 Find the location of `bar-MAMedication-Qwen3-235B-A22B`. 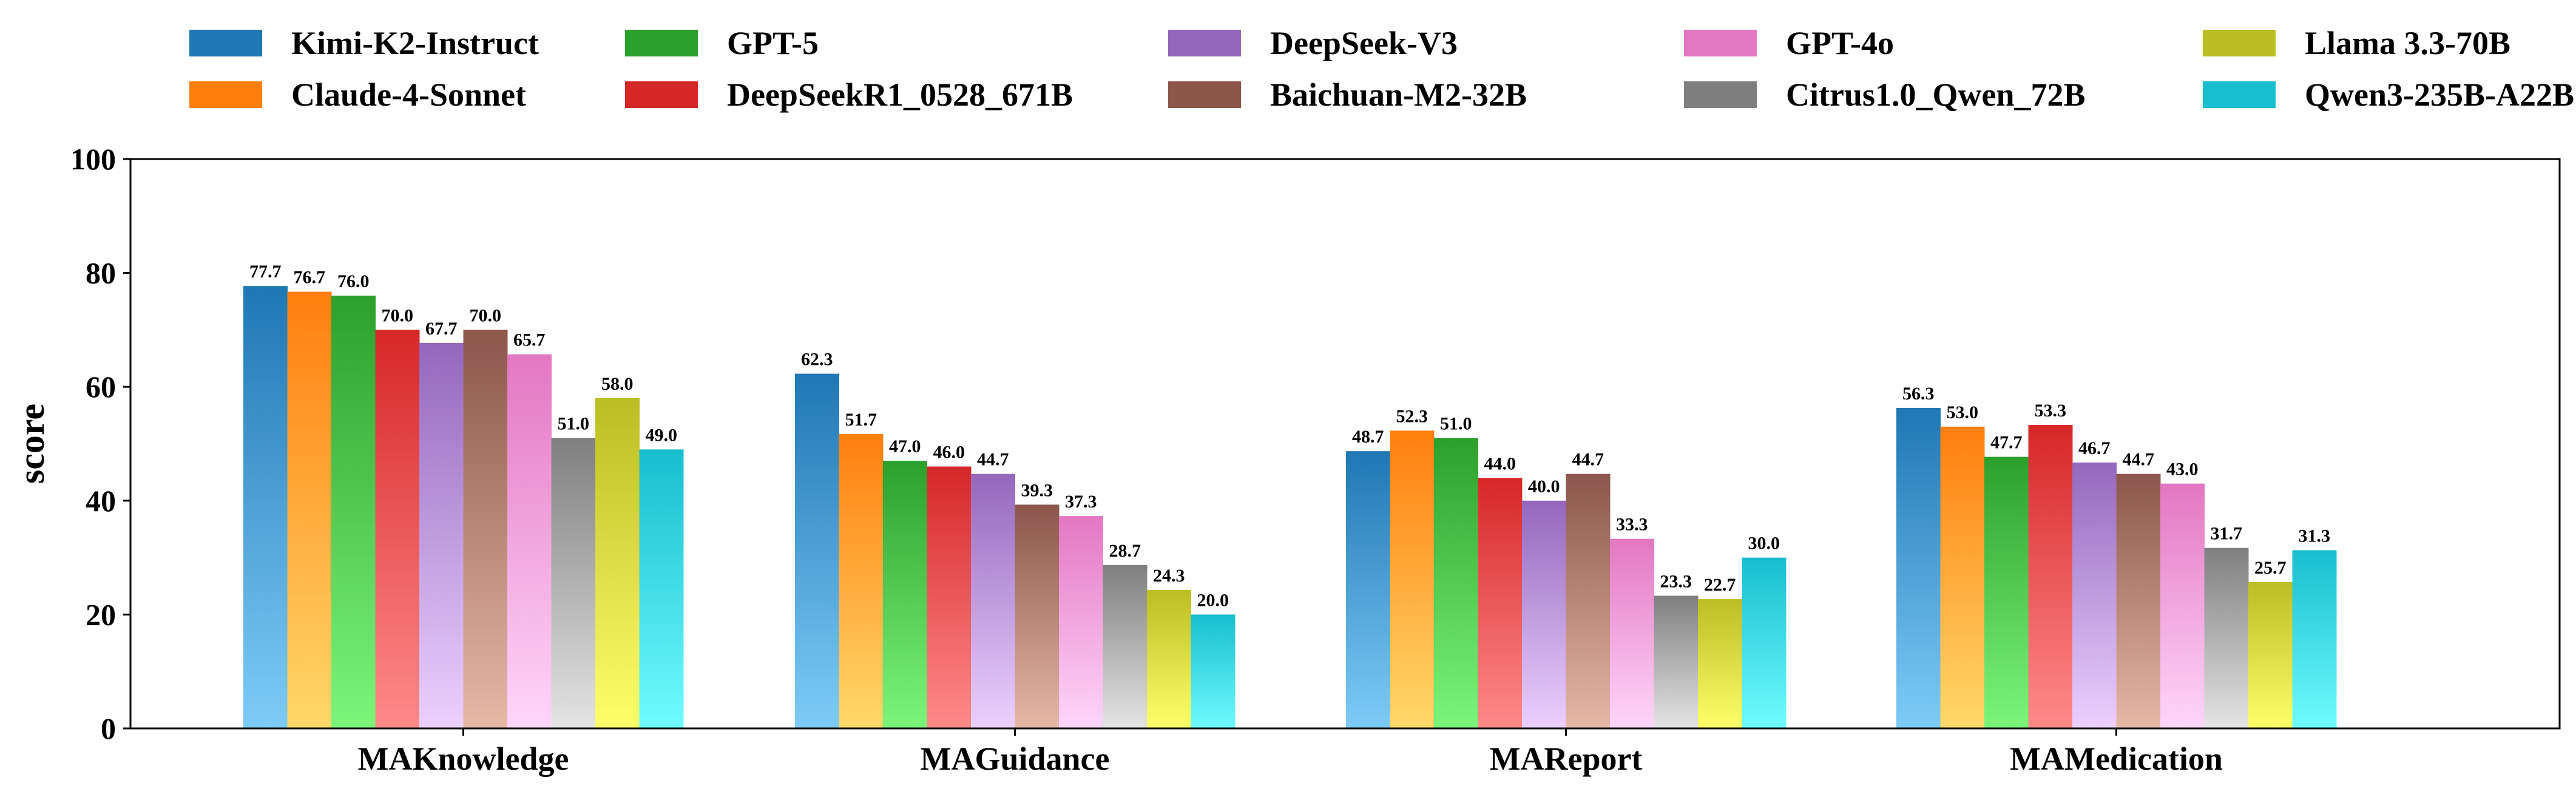

bar-MAMedication-Qwen3-235B-A22B is located at coordinates (2314, 639).